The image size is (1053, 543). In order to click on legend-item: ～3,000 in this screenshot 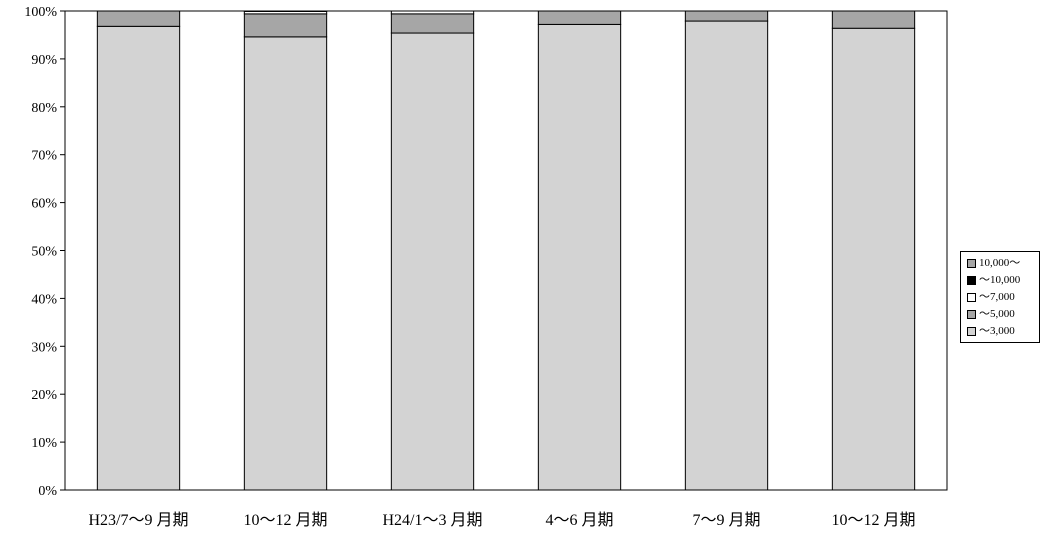, I will do `click(1001, 331)`.